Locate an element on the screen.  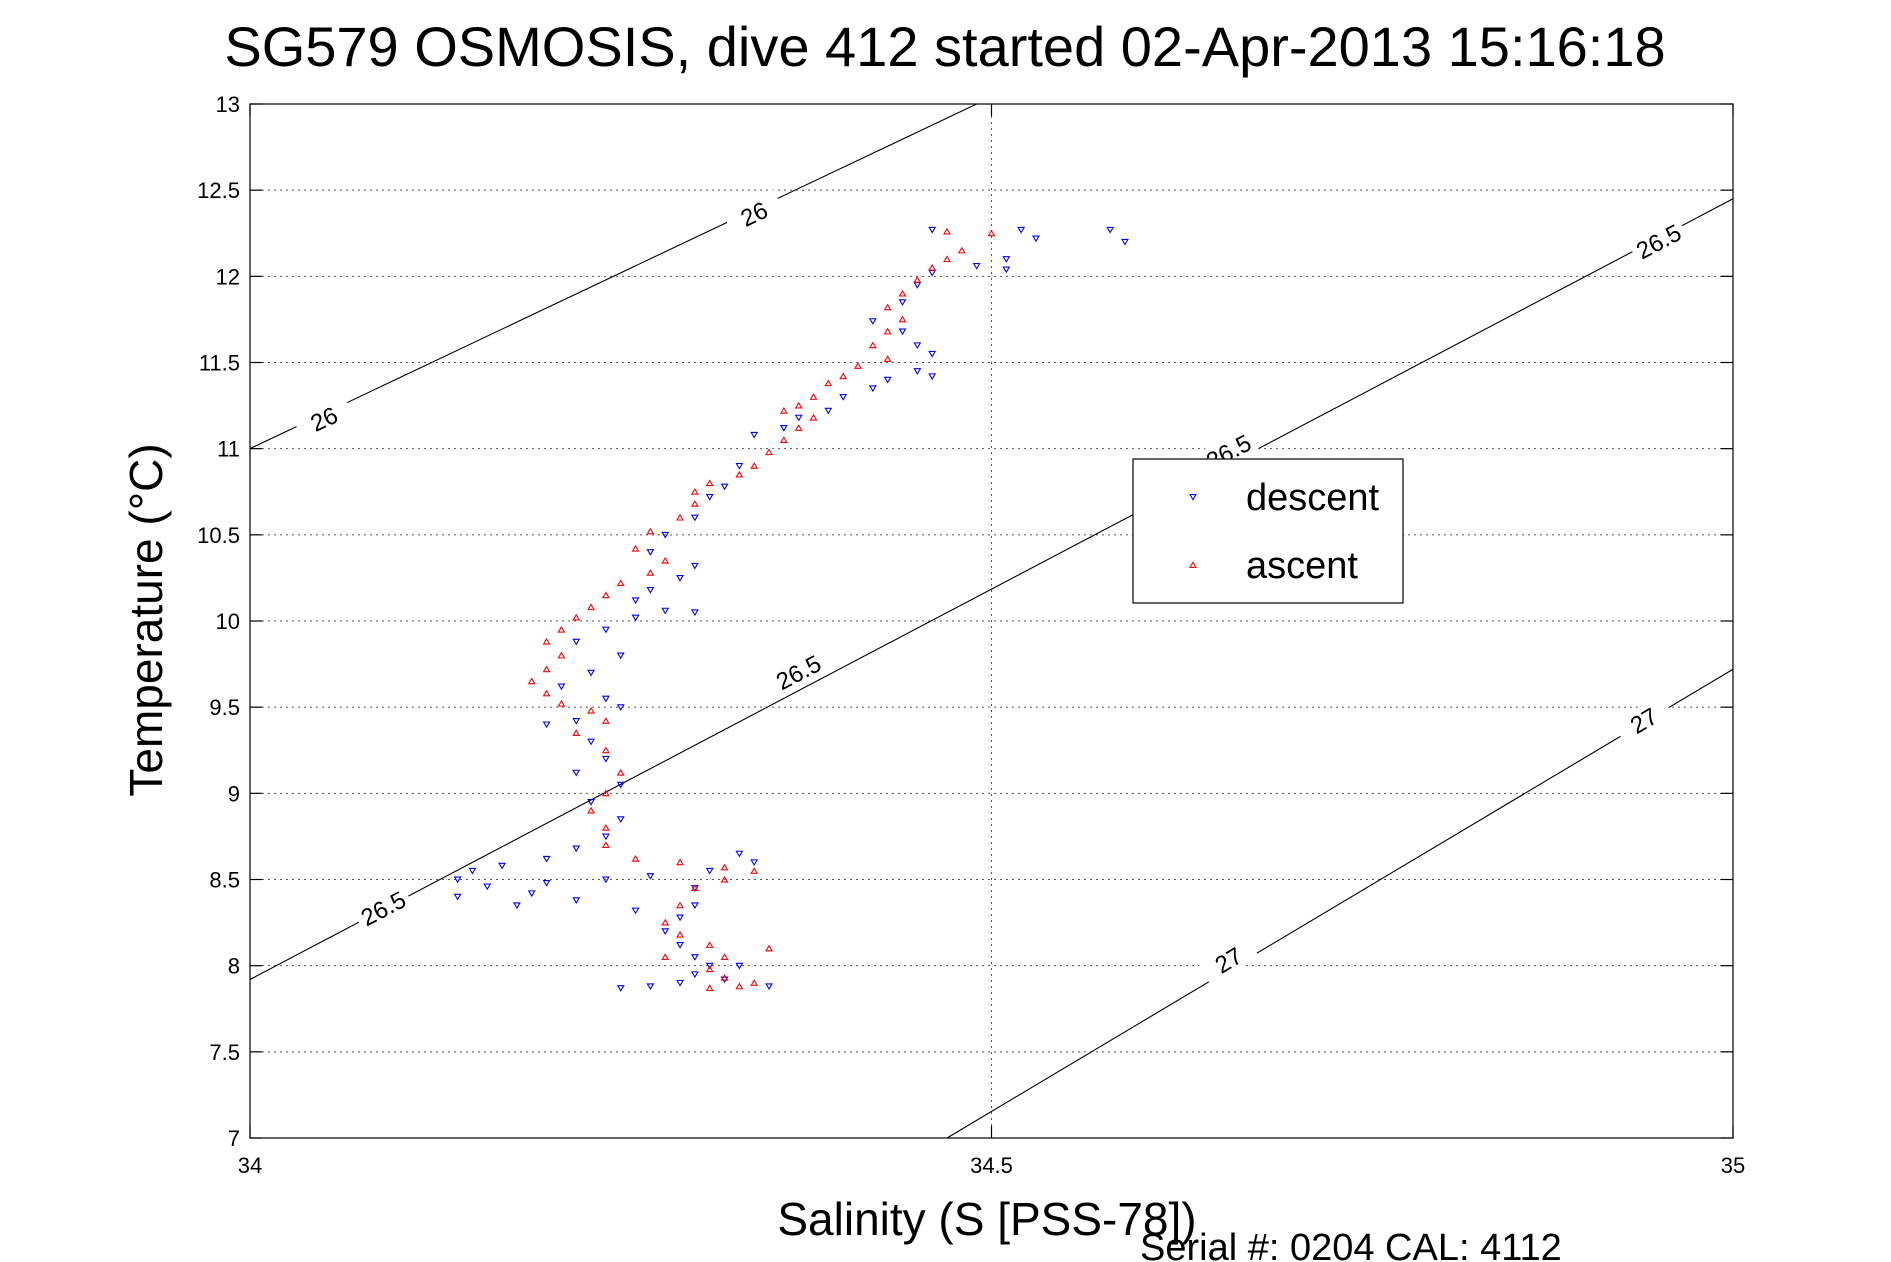
y-tick-label: 13 is located at coordinates (228, 104).